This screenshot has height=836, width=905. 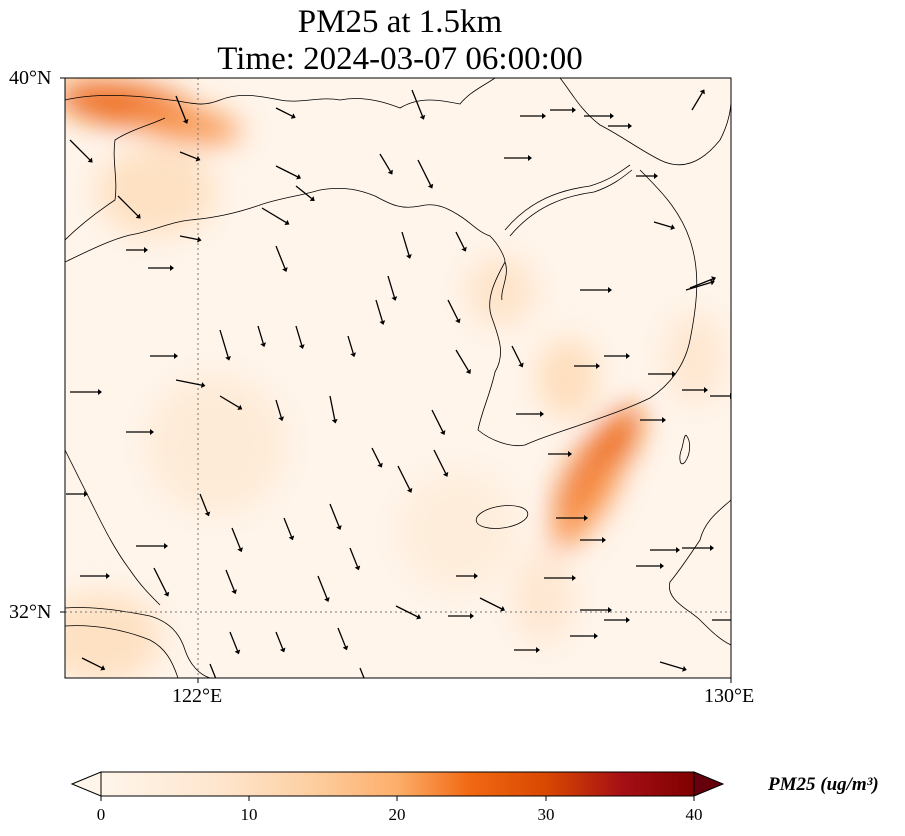 What do you see at coordinates (197, 696) in the screenshot?
I see `lon-label-122E: 122°E` at bounding box center [197, 696].